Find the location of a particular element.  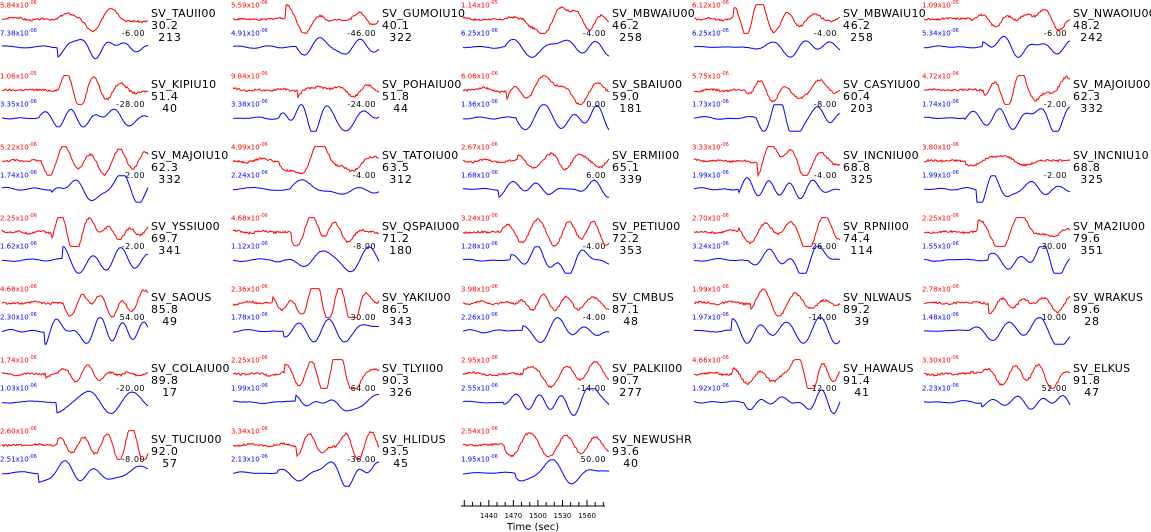

azimuth-value: 41 is located at coordinates (862, 392).